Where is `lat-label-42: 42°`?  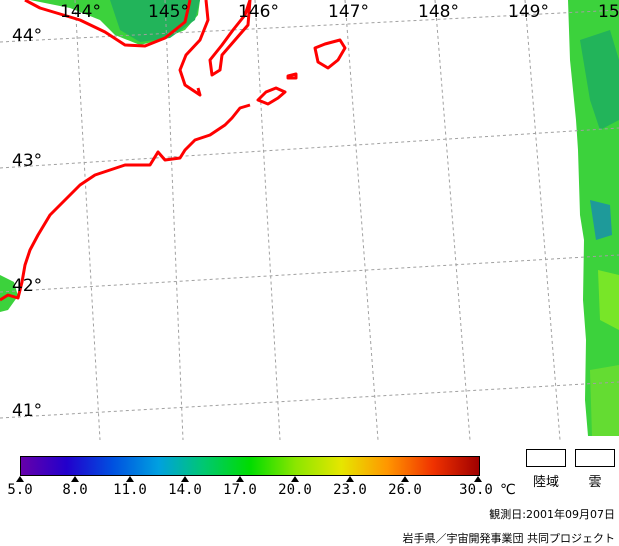
lat-label-42: 42° is located at coordinates (27, 286).